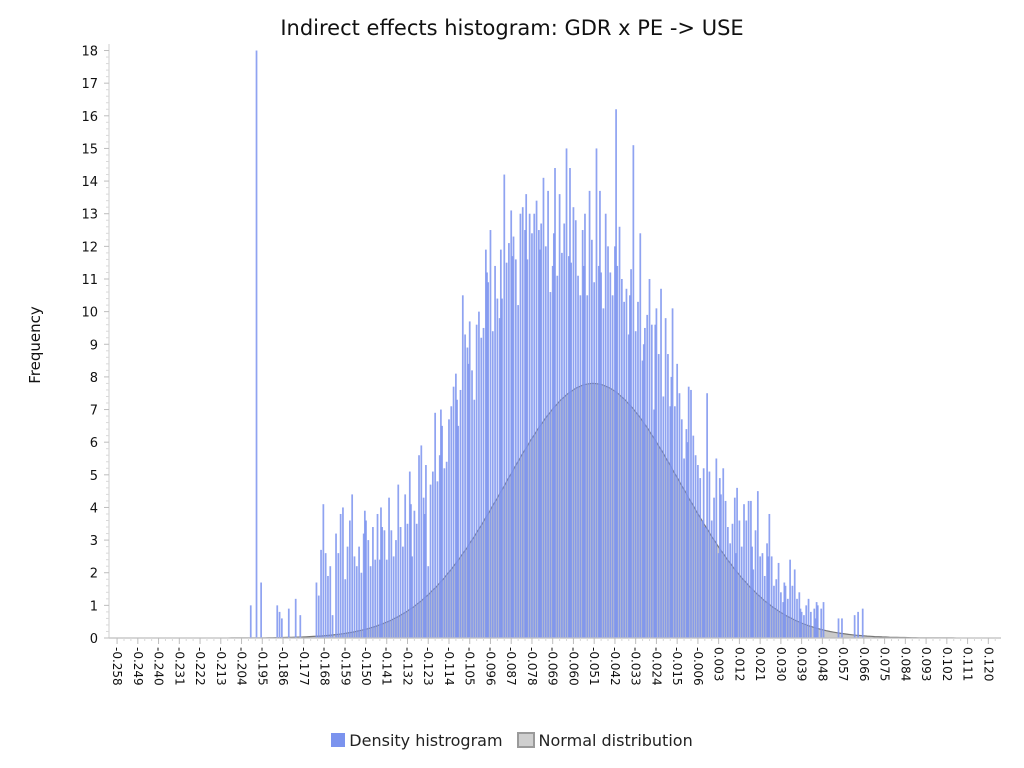 This screenshot has width=1024, height=768. What do you see at coordinates (387, 666) in the screenshot?
I see `x-tick-label: -0.141` at bounding box center [387, 666].